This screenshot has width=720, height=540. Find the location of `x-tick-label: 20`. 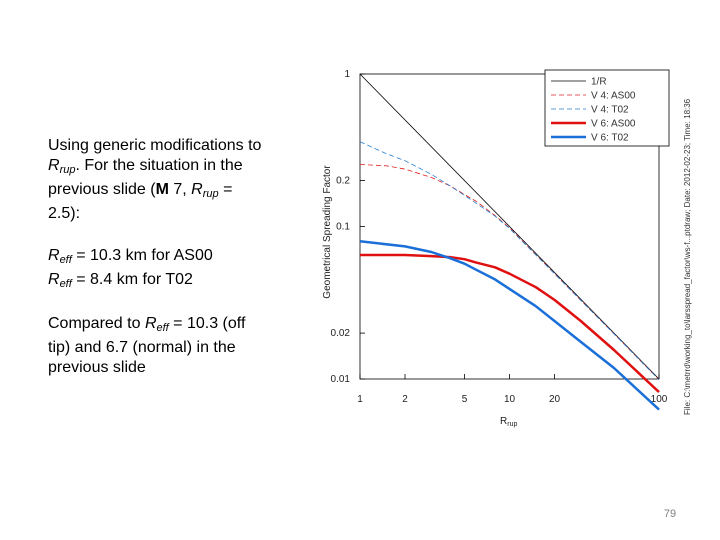

x-tick-label: 20 is located at coordinates (555, 399).